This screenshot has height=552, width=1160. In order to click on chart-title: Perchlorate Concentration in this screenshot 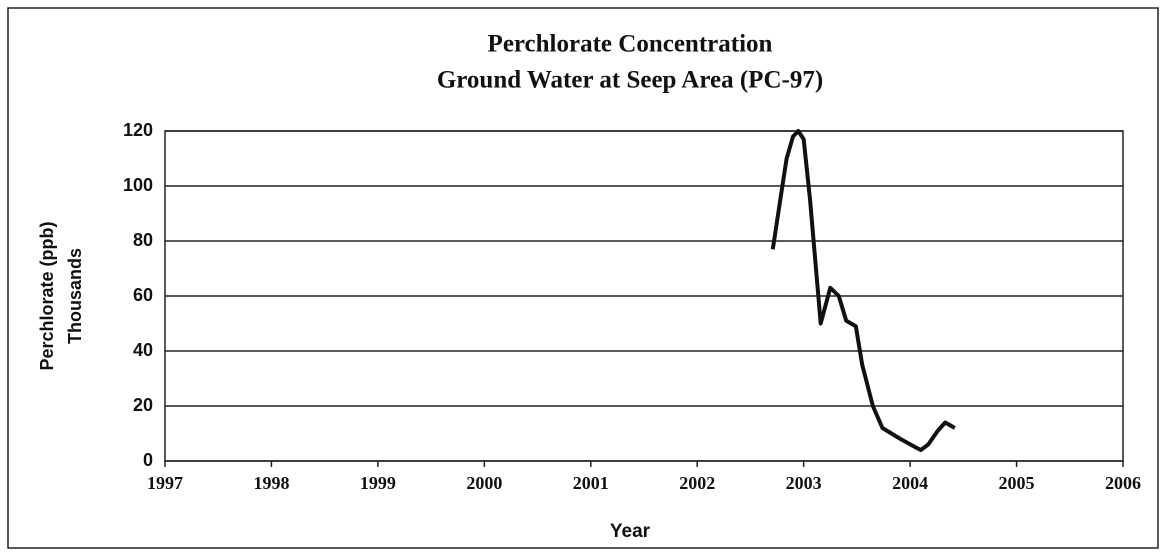, I will do `click(630, 44)`.